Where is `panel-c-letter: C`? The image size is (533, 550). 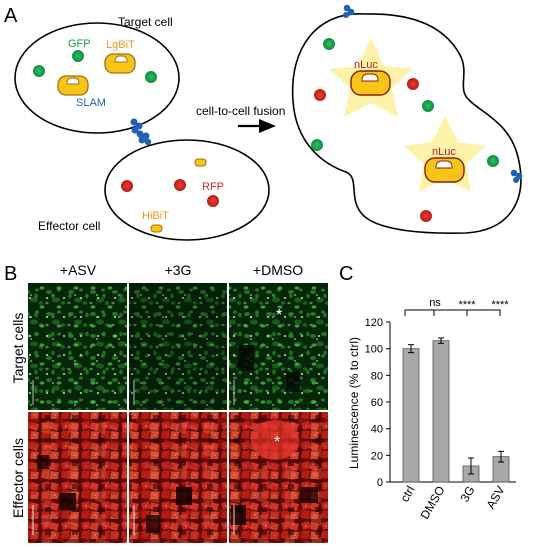 panel-c-letter: C is located at coordinates (346, 274).